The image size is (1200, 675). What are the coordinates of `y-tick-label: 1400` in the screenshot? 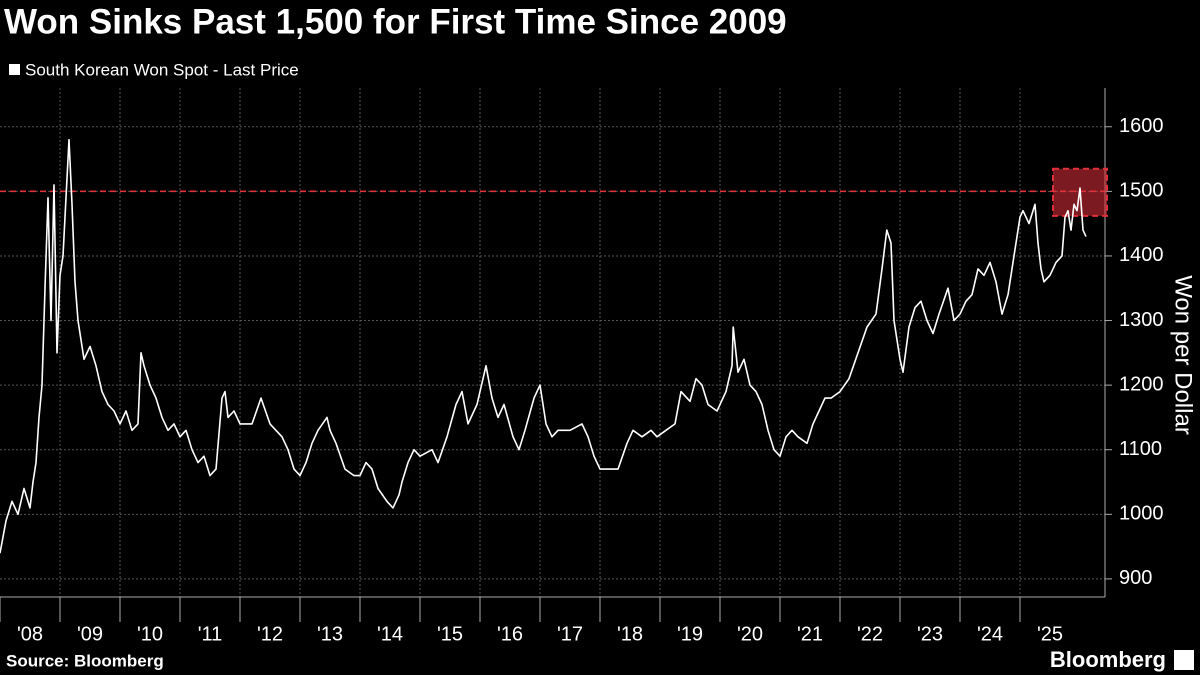 It's located at (1141, 255).